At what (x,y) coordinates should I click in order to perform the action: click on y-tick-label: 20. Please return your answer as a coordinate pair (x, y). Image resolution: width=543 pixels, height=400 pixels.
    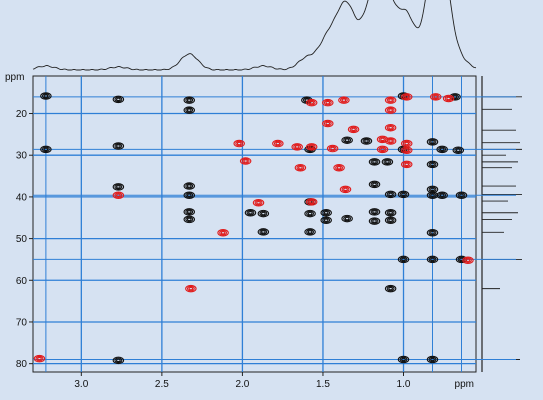
    Looking at the image, I should click on (22, 114).